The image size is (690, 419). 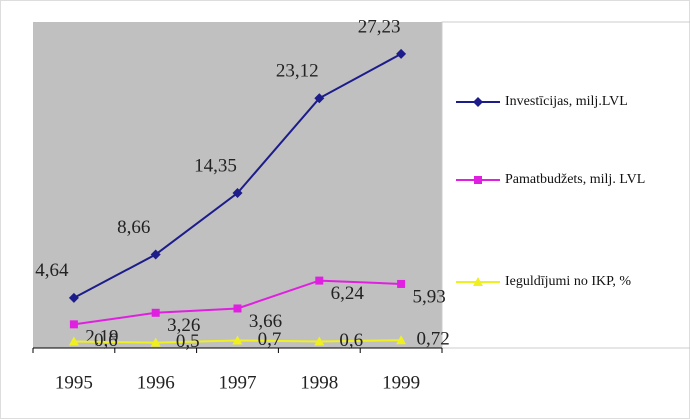 What do you see at coordinates (566, 101) in the screenshot?
I see `legend-label: Investīcijas, milj.LVL` at bounding box center [566, 101].